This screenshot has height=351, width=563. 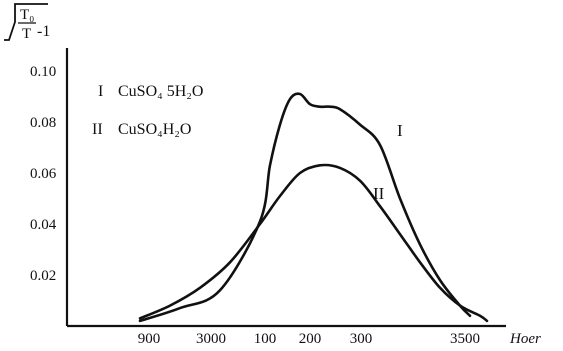 What do you see at coordinates (400, 130) in the screenshot?
I see `series-label-I: I` at bounding box center [400, 130].